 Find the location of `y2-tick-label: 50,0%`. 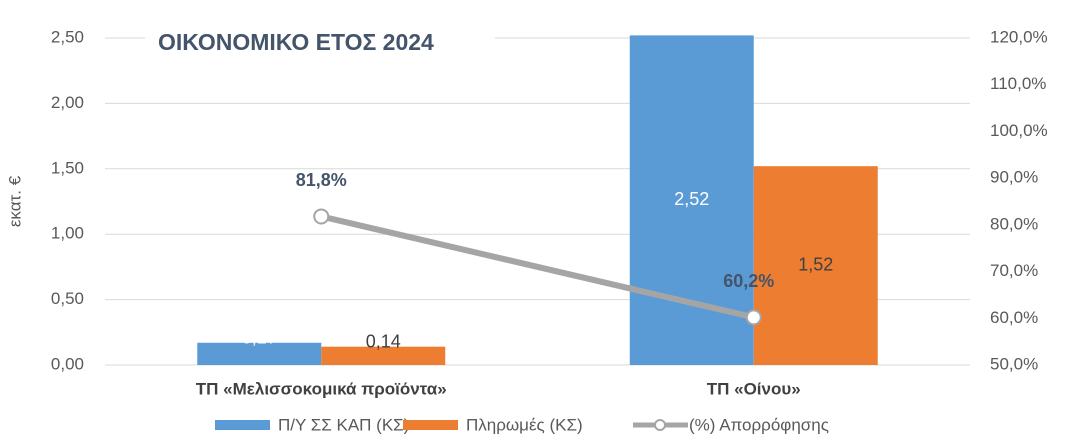

y2-tick-label: 50,0% is located at coordinates (1014, 363).